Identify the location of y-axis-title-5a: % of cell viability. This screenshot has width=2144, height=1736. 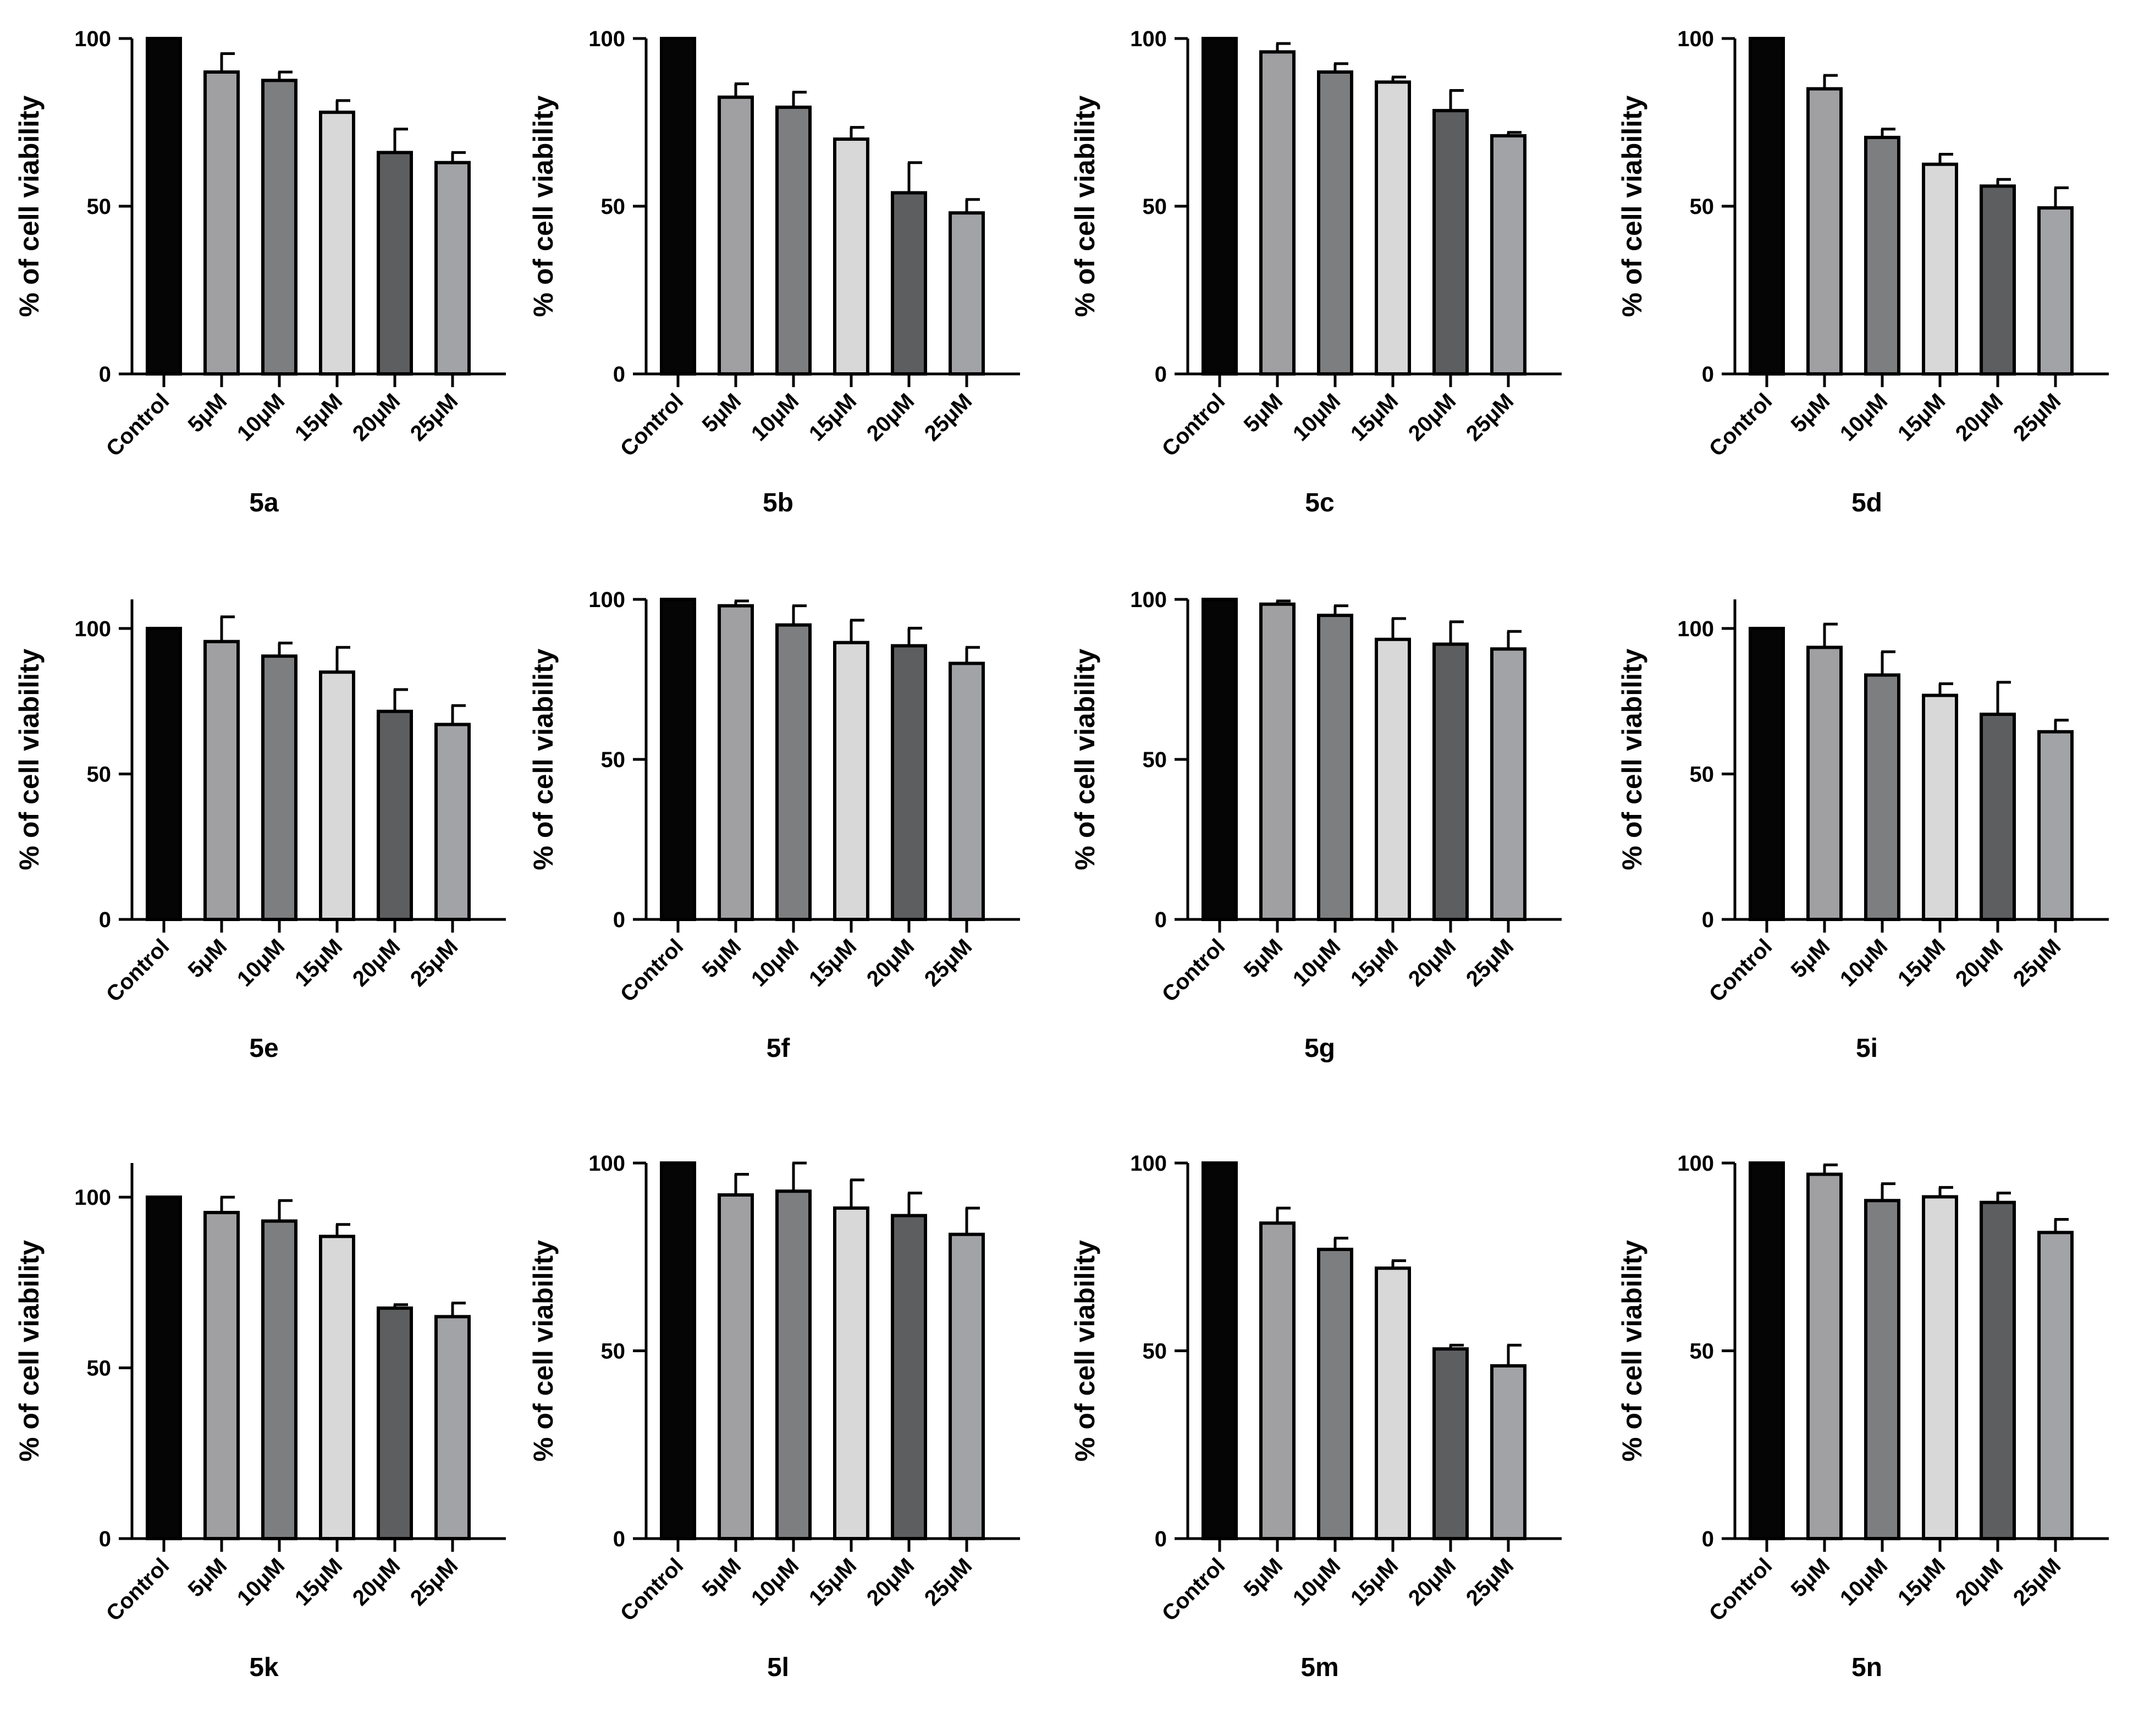
(29, 206).